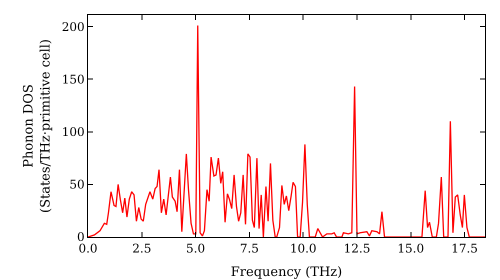 This screenshot has width=500, height=280. I want to click on y-axis-title: Phonon DOS (States/THz·primitive cell), so click(38, 126).